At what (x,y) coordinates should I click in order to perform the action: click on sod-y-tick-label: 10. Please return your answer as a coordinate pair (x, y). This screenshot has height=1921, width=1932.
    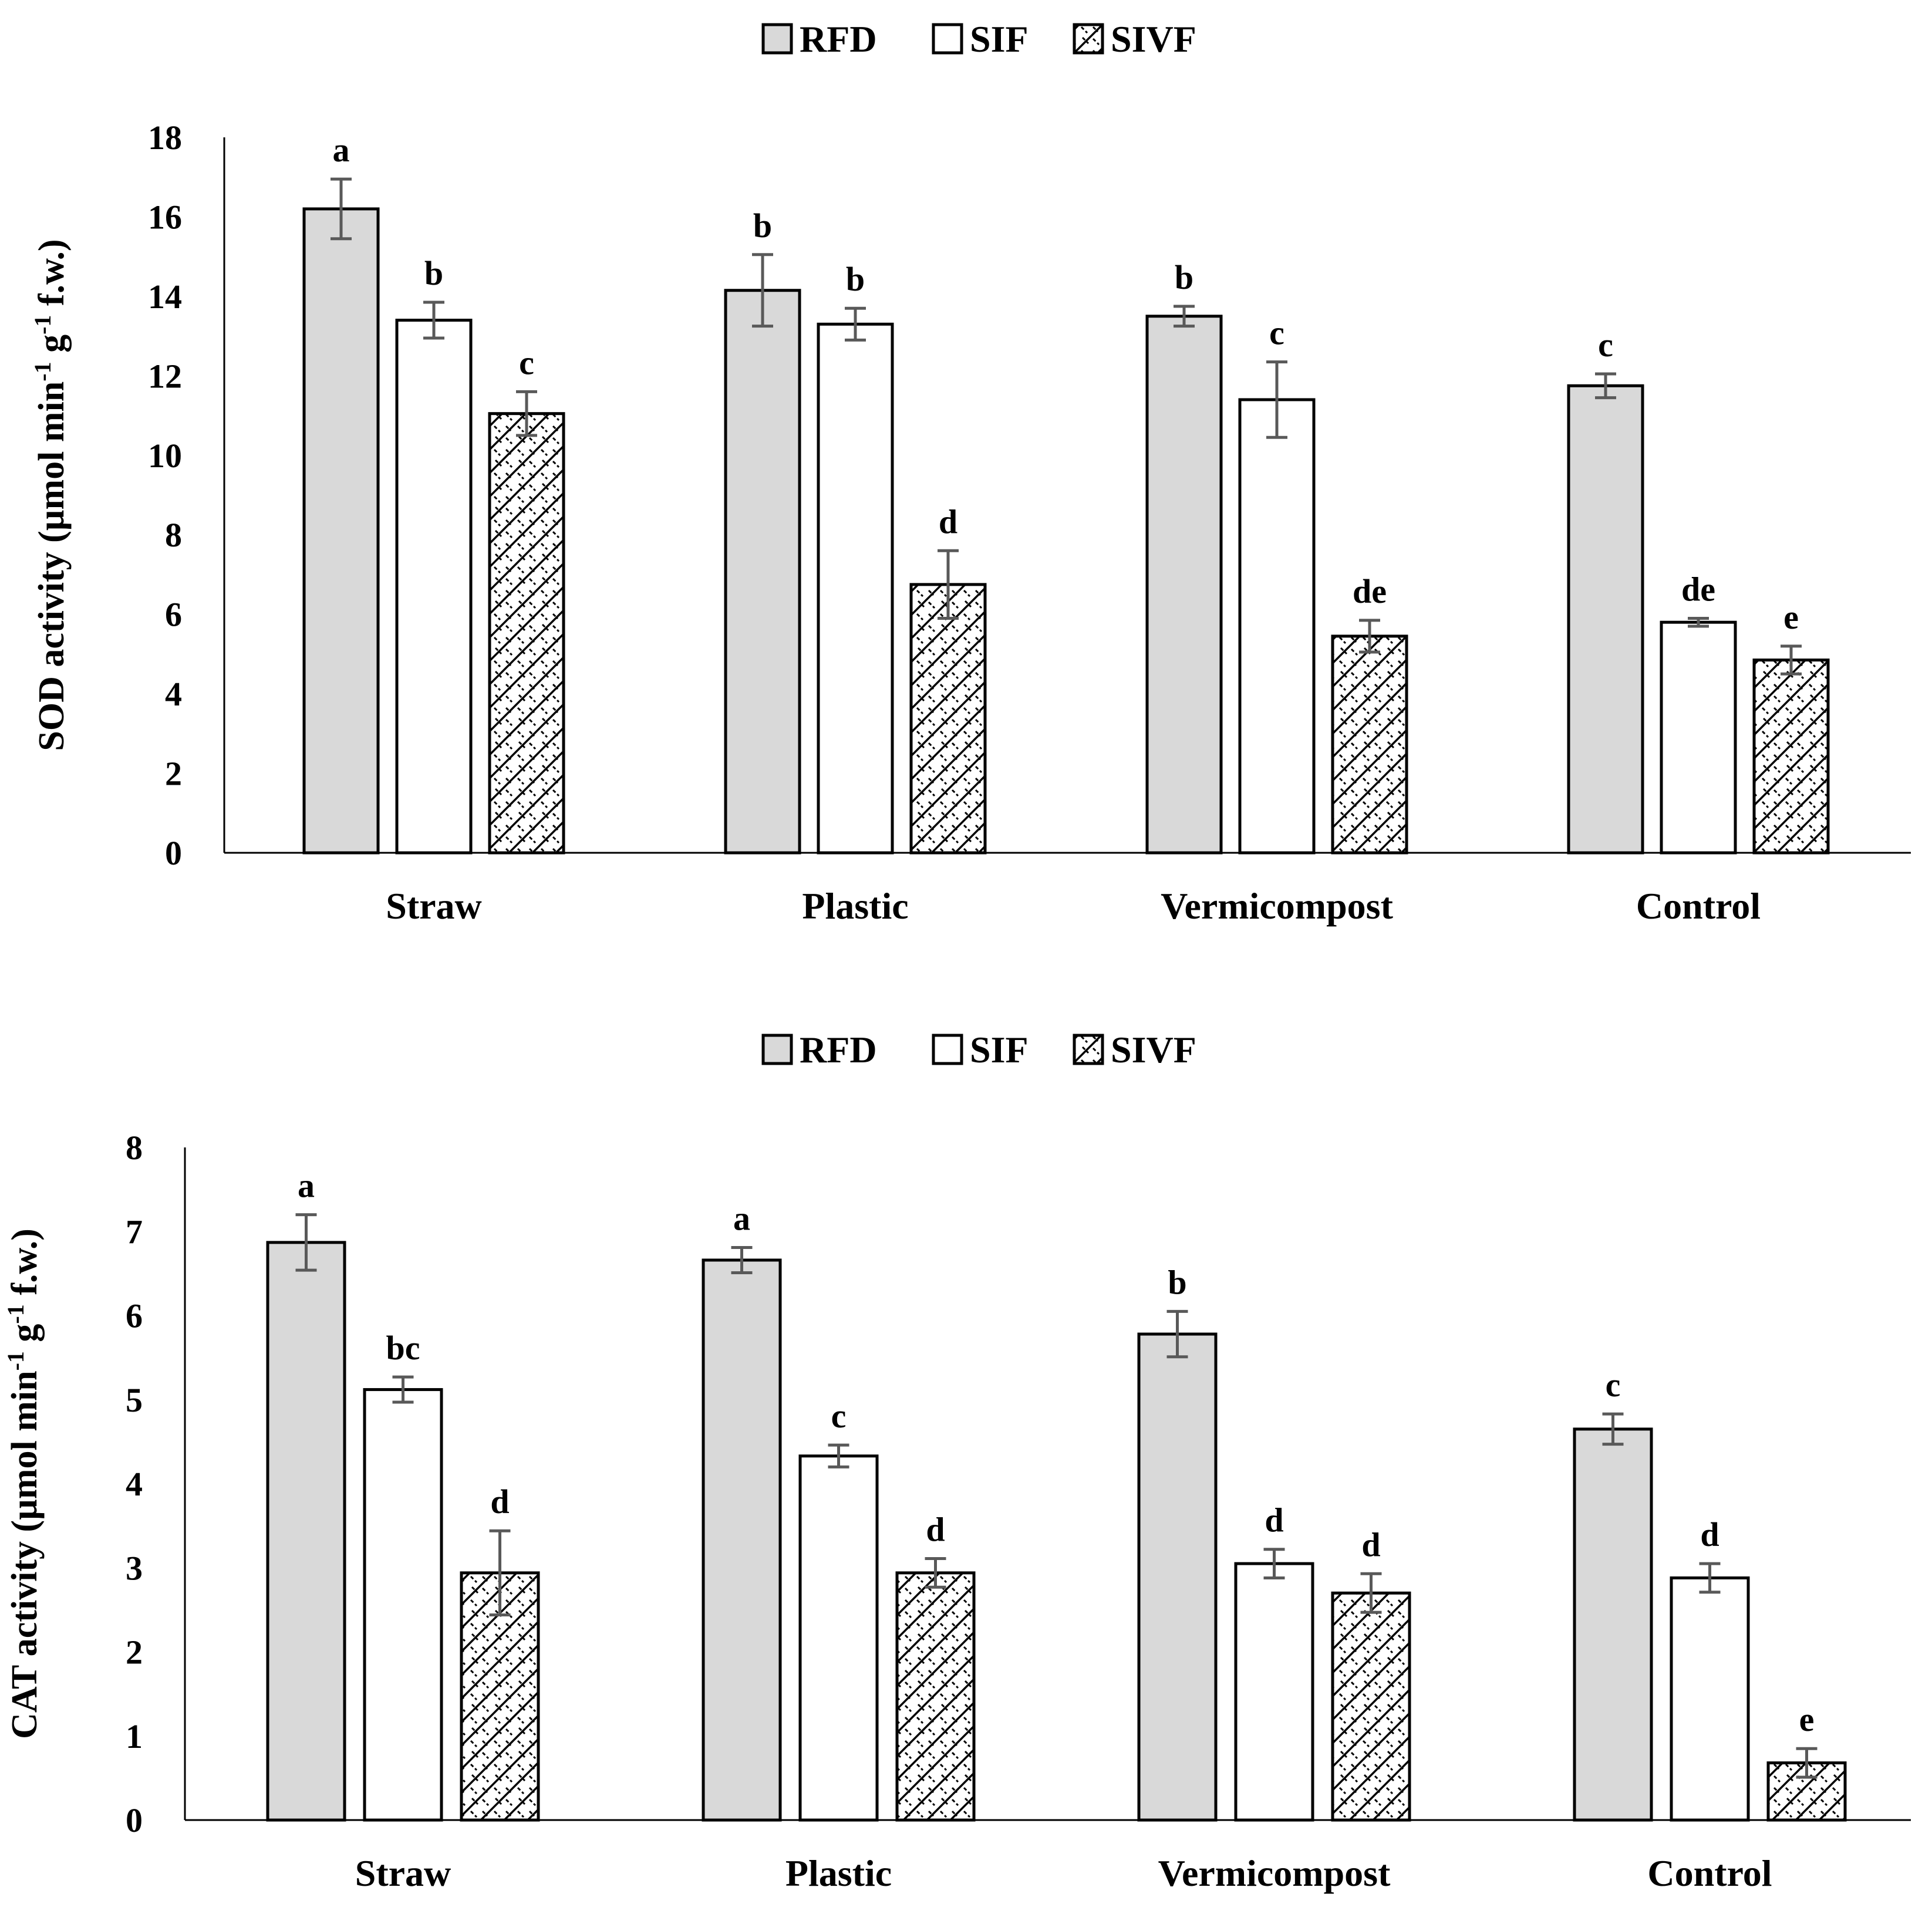
    Looking at the image, I should click on (165, 456).